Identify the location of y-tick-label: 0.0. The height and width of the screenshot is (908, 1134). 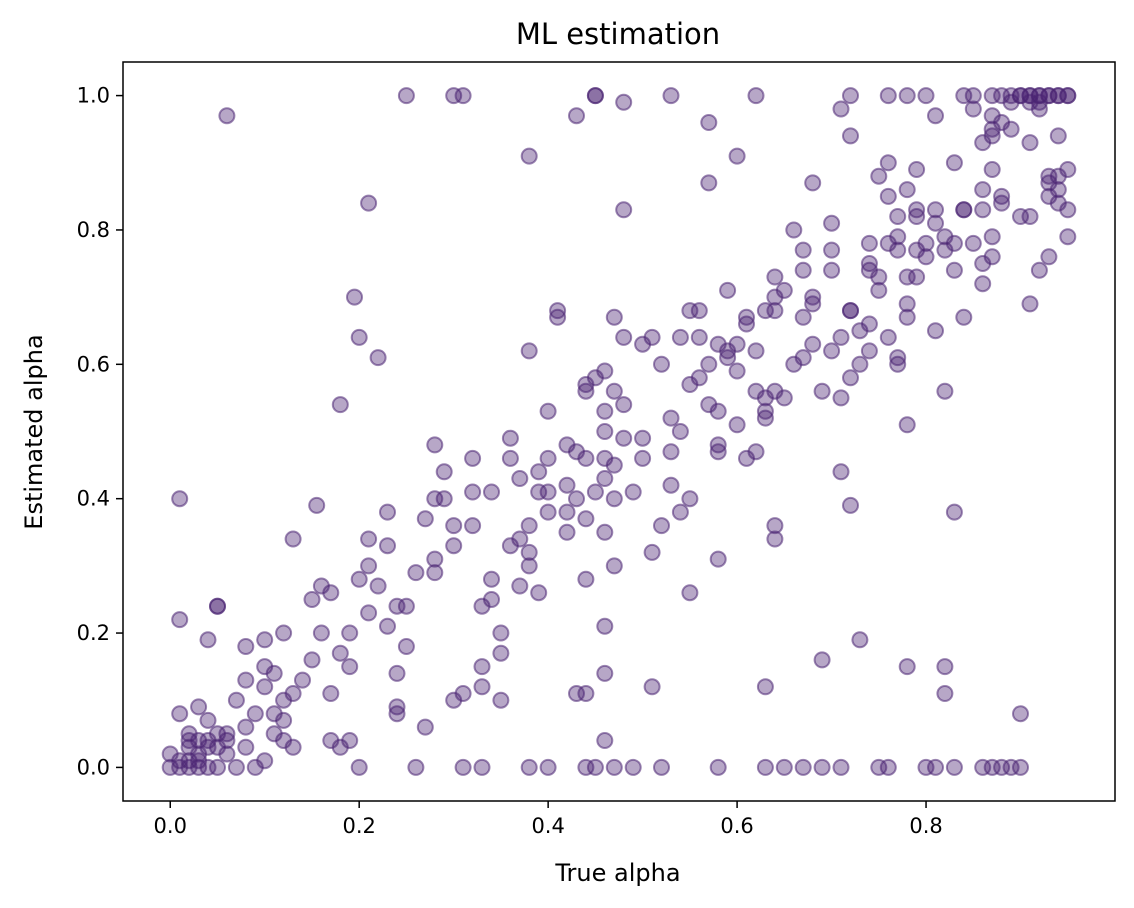
(93, 767).